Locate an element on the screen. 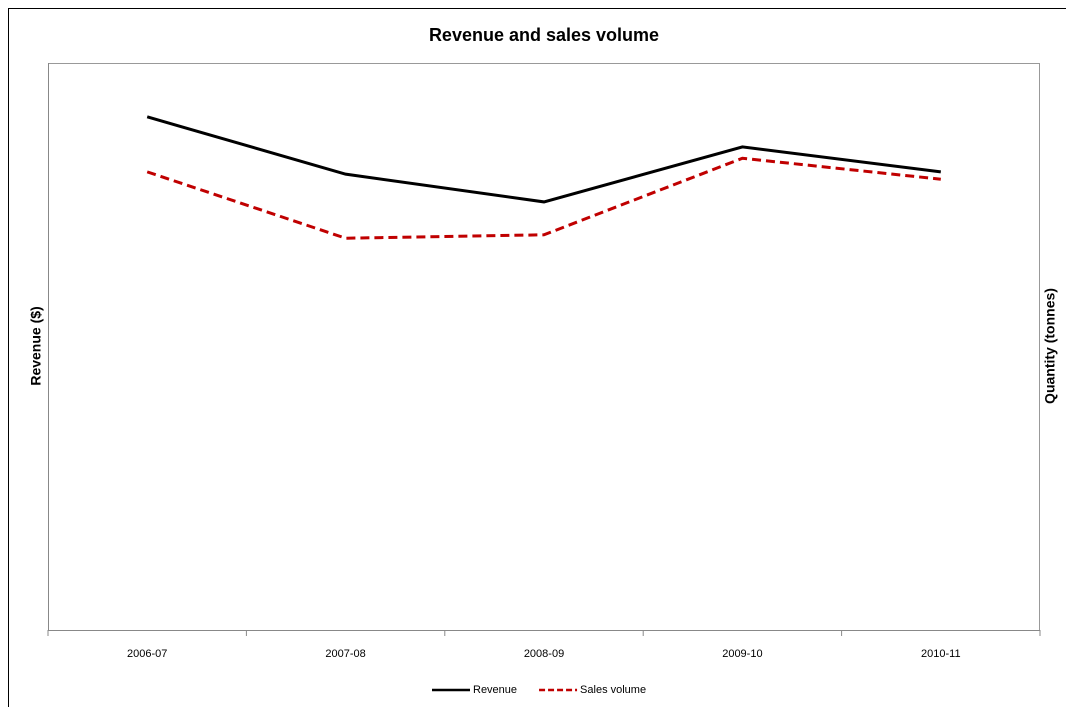  x-tick-label: 2007-08 is located at coordinates (345, 654).